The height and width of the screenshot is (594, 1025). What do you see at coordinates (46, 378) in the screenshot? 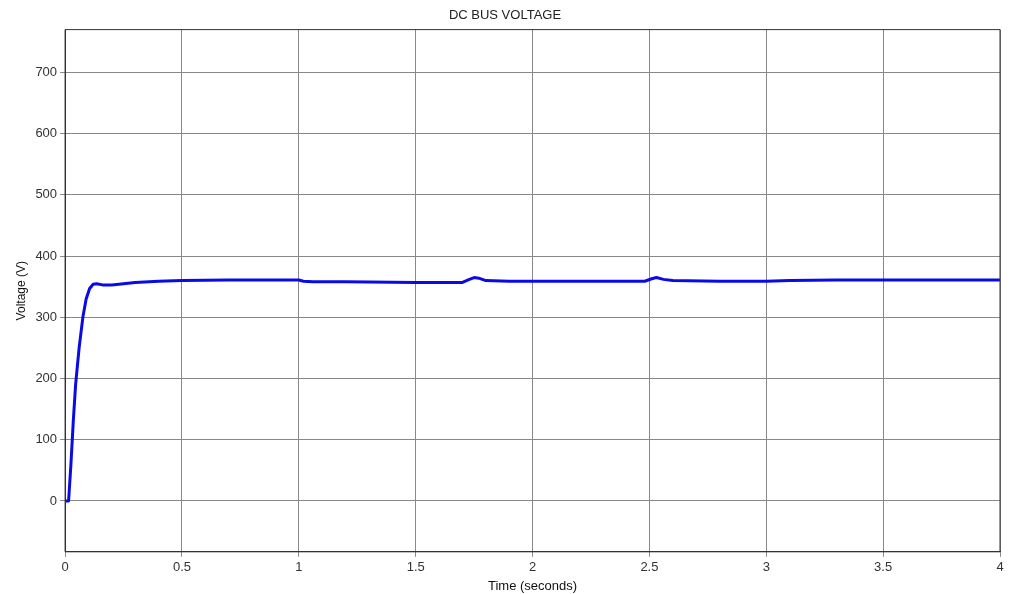
I see `y-tick-label: 200` at bounding box center [46, 378].